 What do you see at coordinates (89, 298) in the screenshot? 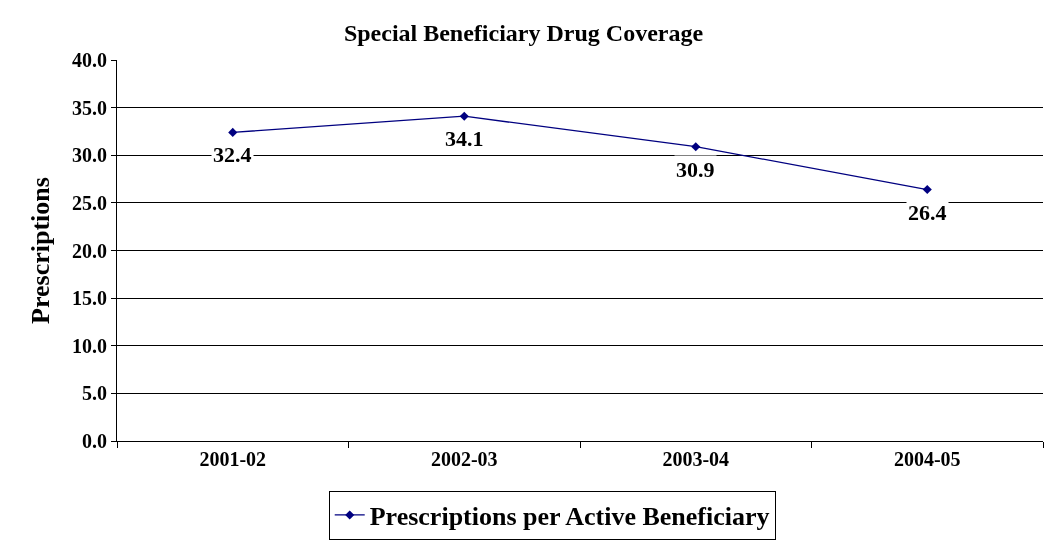
I see `y-tick-label: 15.0` at bounding box center [89, 298].